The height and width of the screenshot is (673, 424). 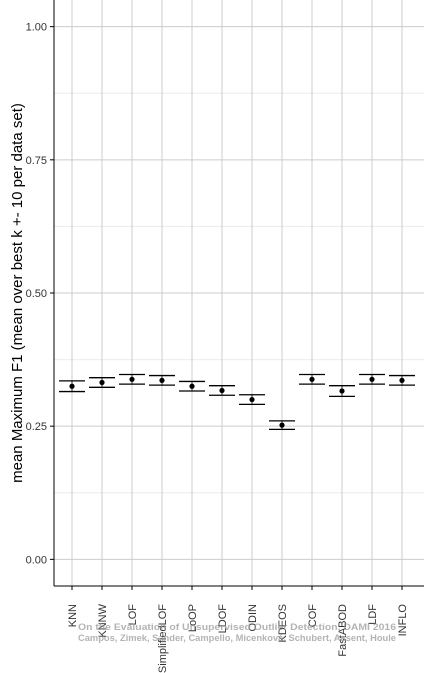 I want to click on x-tick-label: INFLO, so click(x=403, y=620).